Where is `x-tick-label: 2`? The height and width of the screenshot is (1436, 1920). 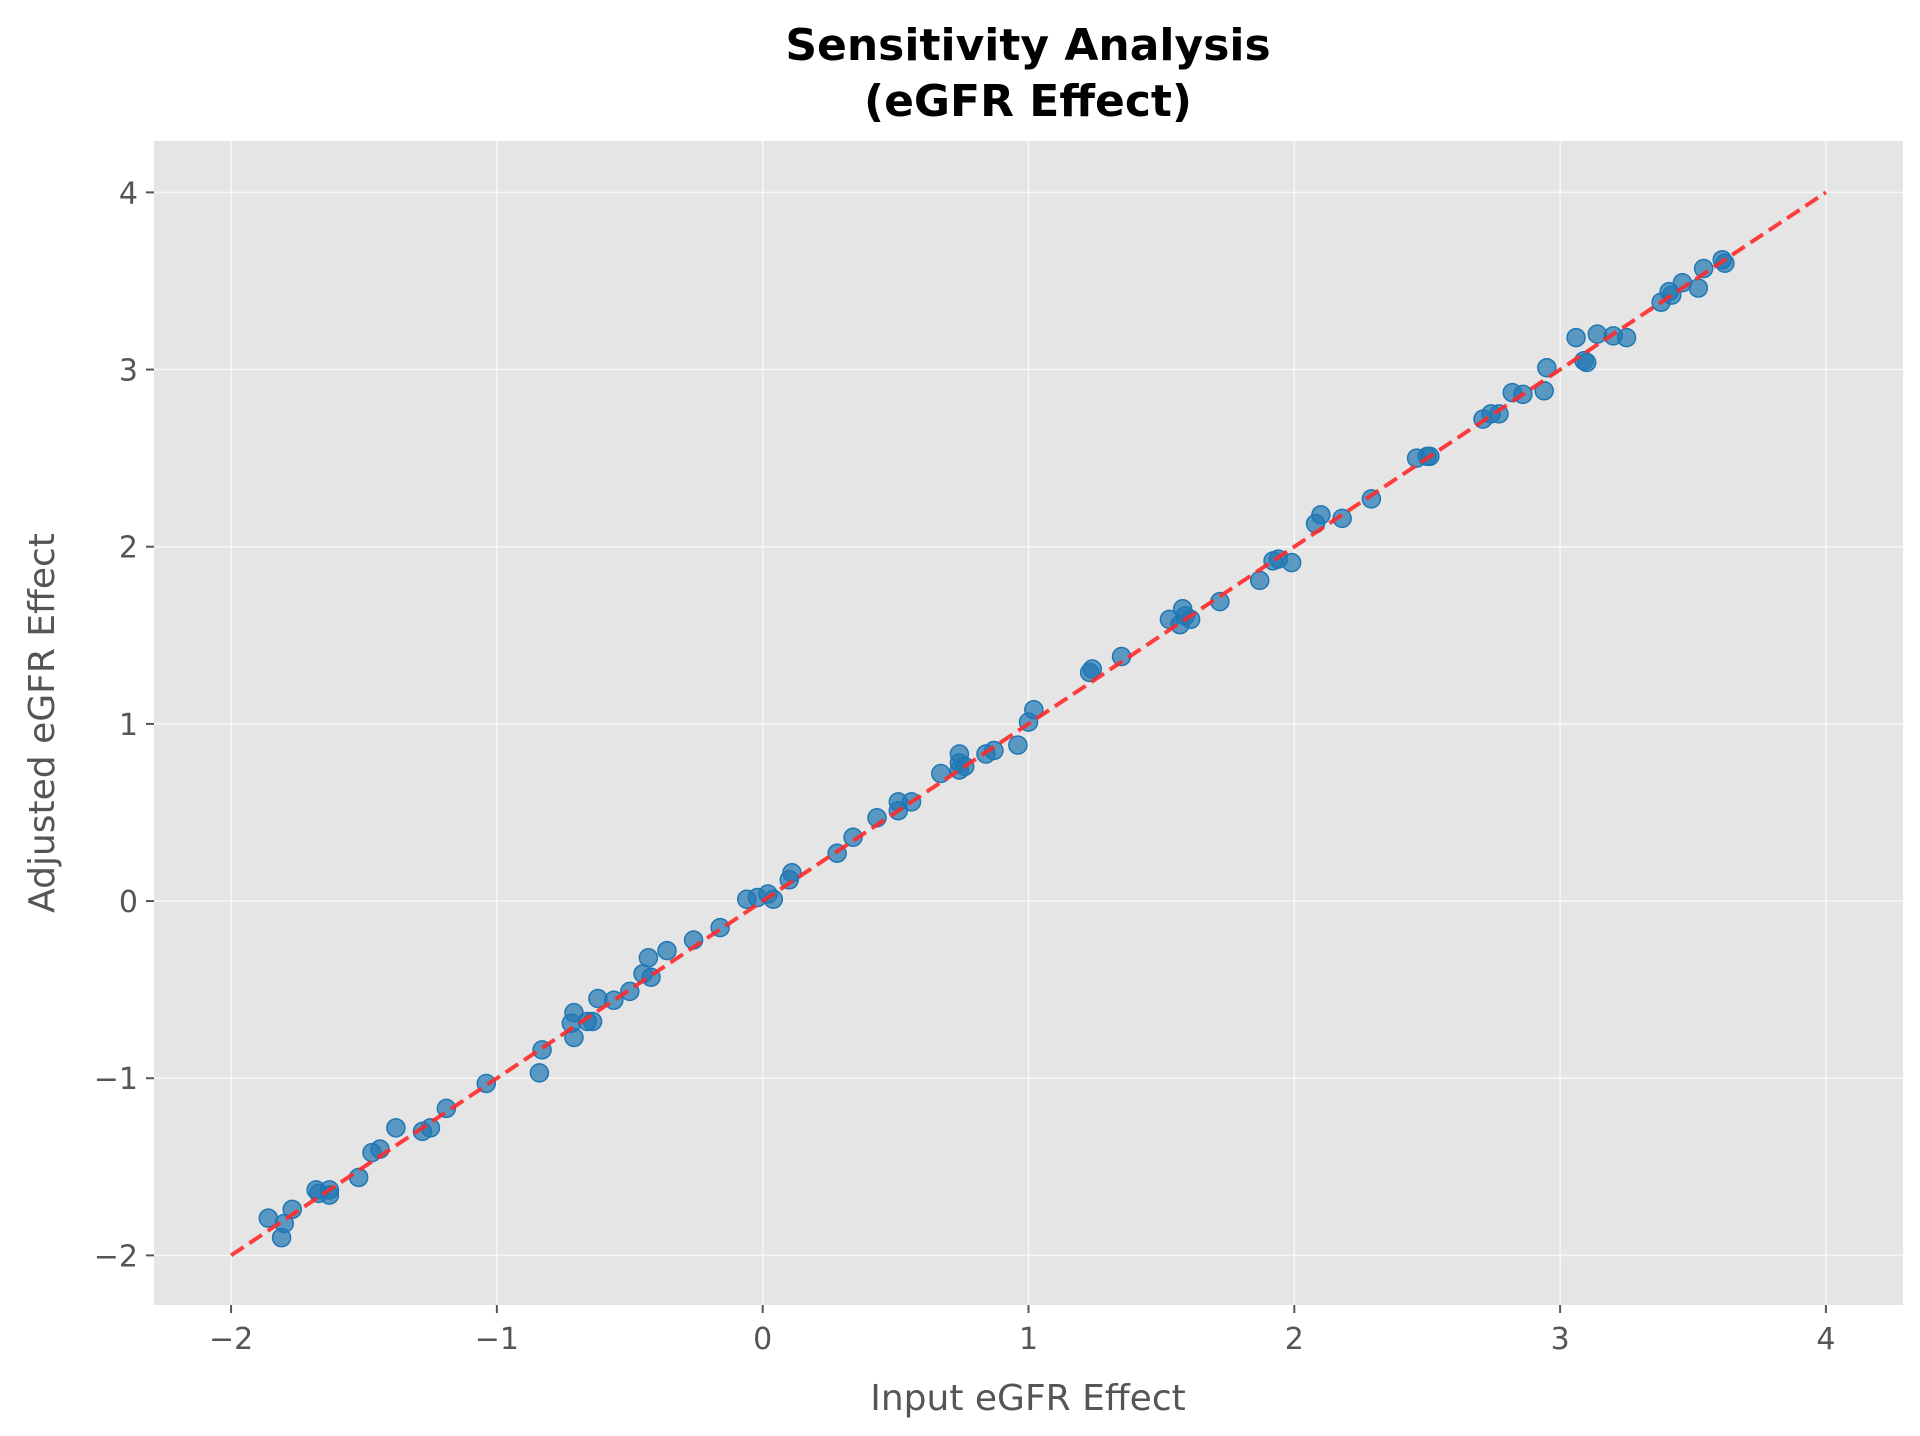
x-tick-label: 2 is located at coordinates (1294, 1339).